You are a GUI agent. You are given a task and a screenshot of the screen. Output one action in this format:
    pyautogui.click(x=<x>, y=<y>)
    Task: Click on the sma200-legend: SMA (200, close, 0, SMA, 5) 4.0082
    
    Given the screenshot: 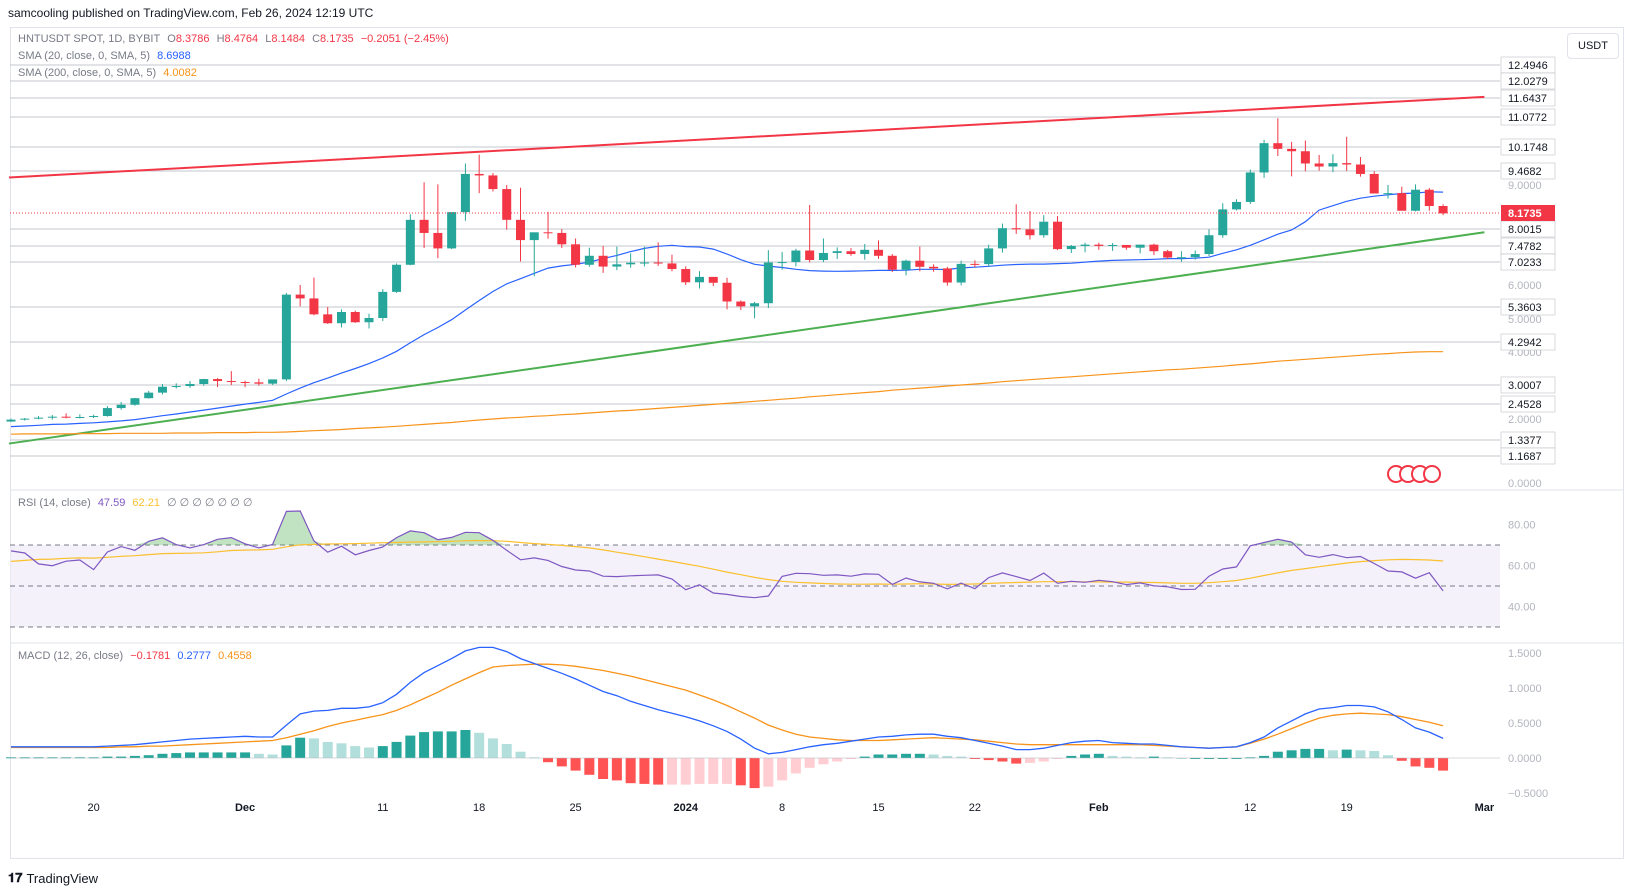 What is the action you would take?
    pyautogui.click(x=109, y=73)
    